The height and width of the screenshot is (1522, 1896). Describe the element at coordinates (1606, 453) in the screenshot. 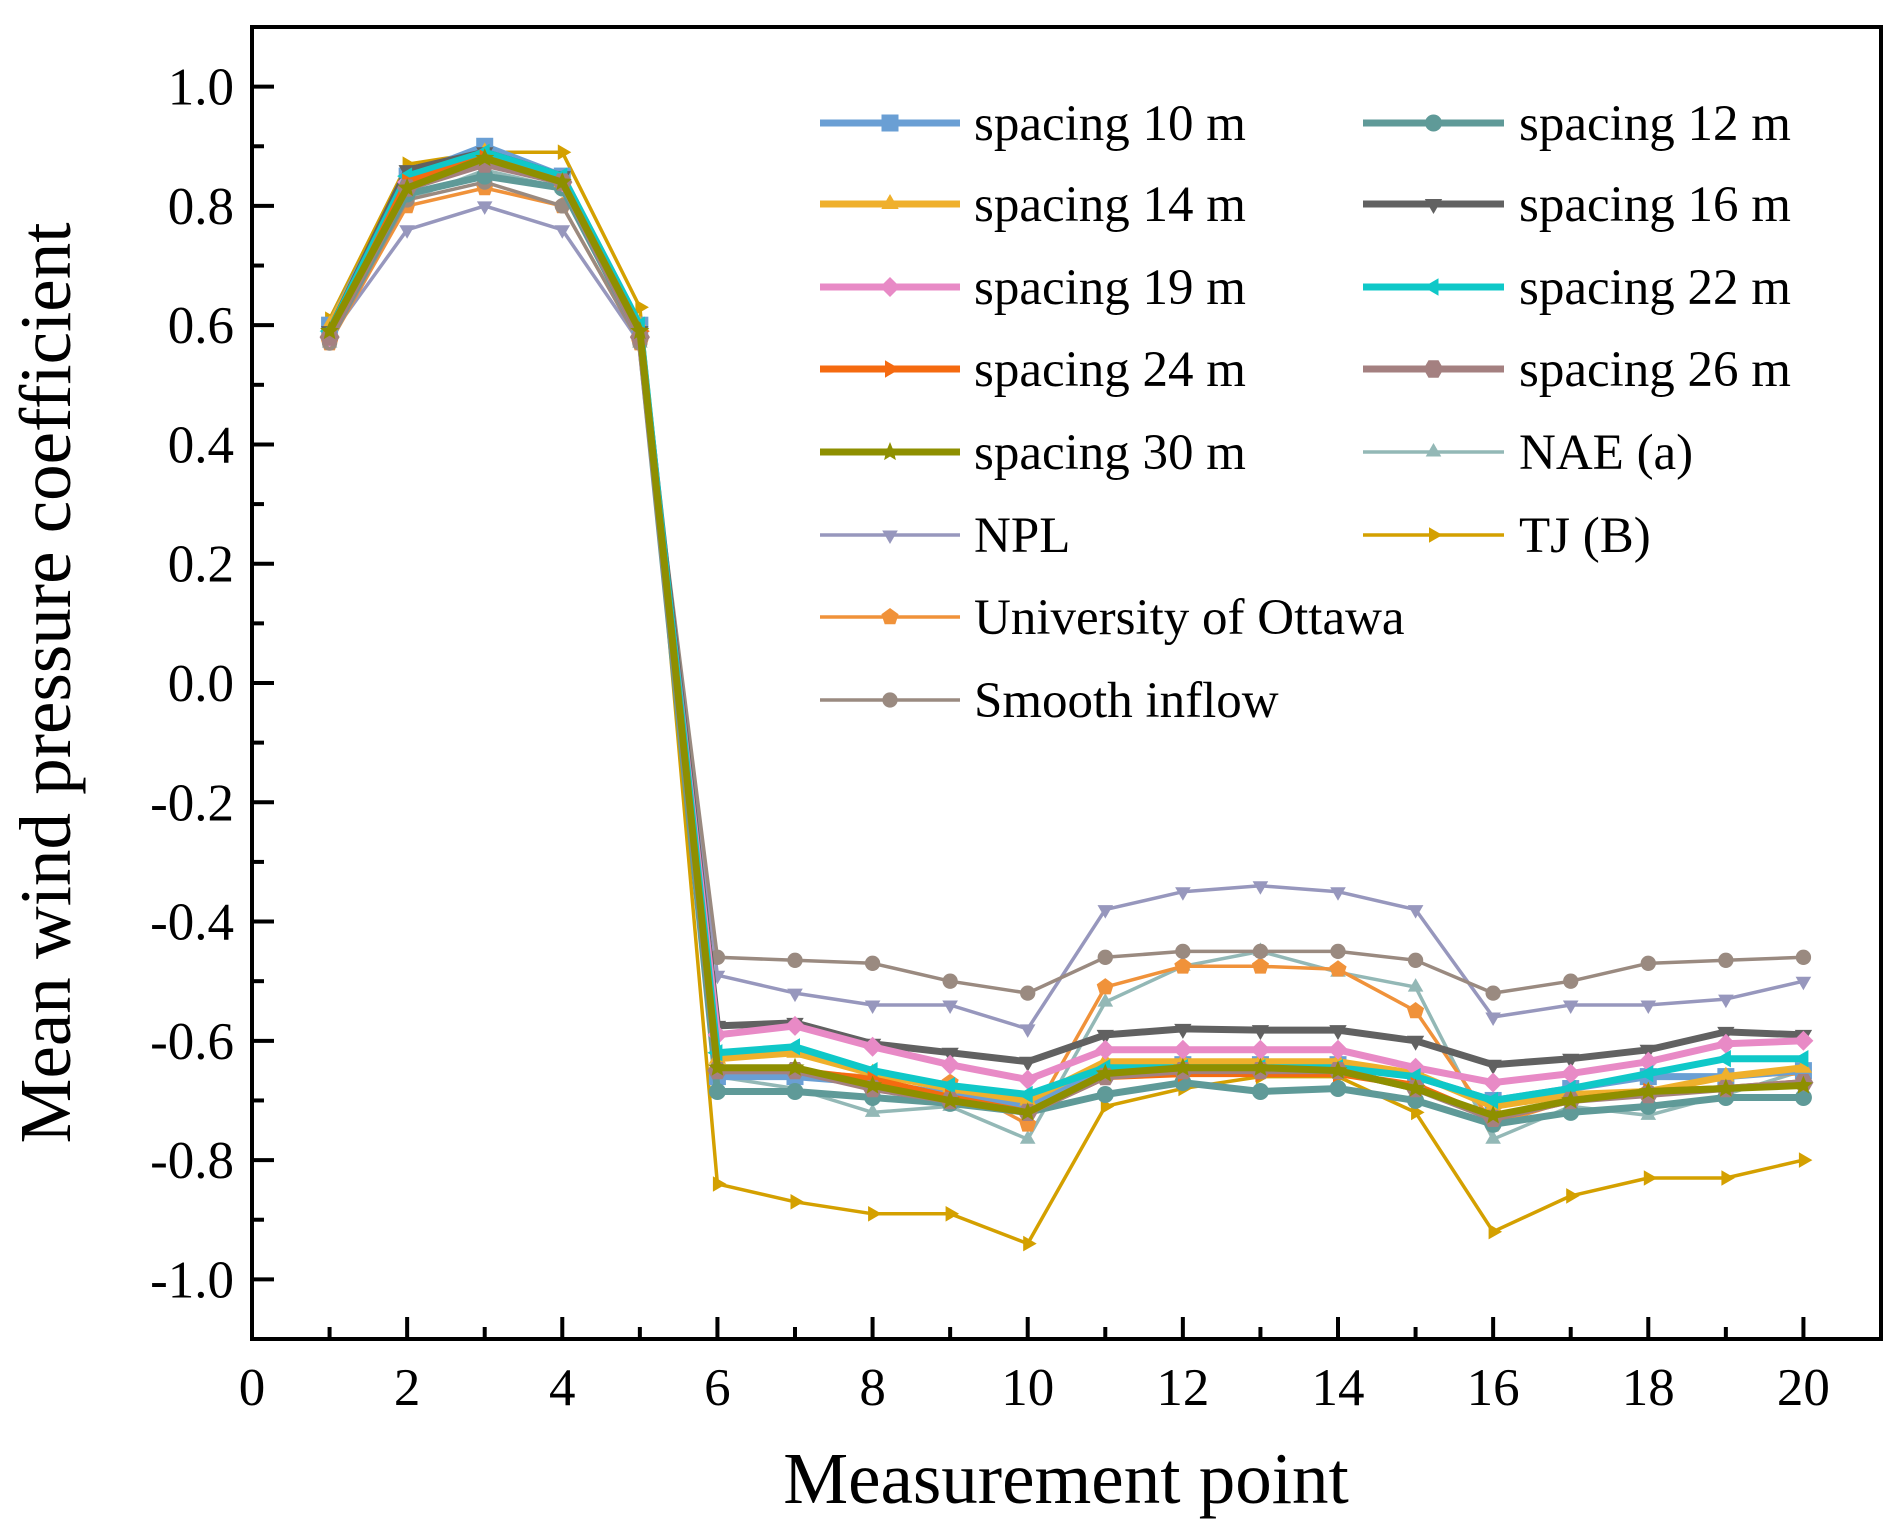

I see `legend-label: NAE (a)` at that location.